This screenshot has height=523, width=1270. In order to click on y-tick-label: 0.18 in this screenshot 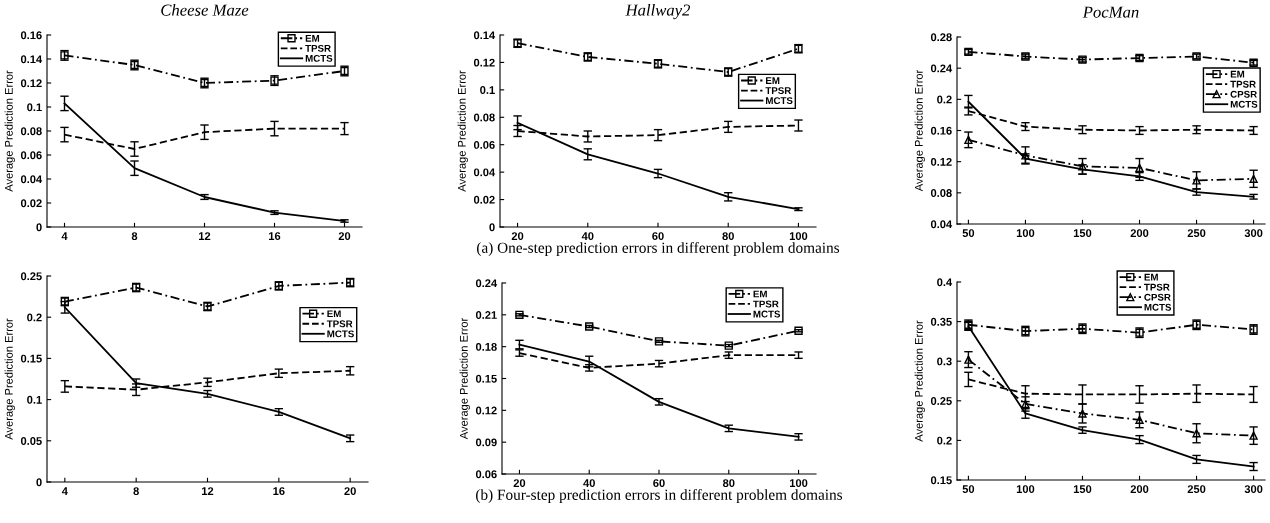, I will do `click(486, 346)`.